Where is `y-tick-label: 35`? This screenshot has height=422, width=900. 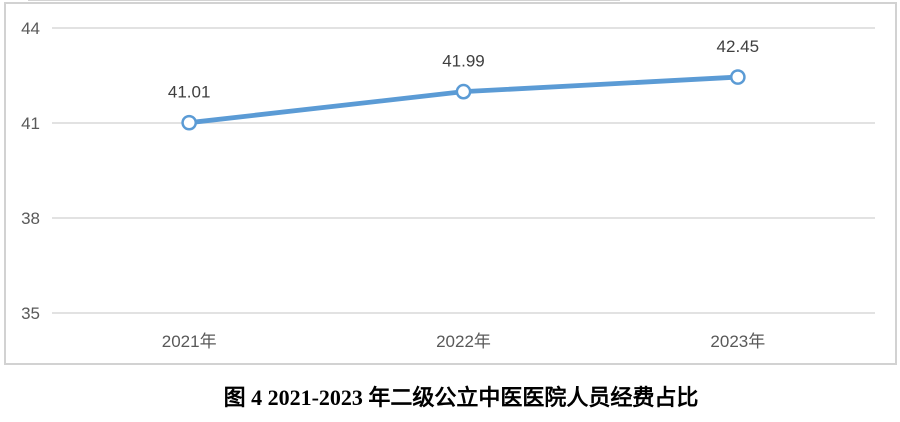
y-tick-label: 35 is located at coordinates (30, 313).